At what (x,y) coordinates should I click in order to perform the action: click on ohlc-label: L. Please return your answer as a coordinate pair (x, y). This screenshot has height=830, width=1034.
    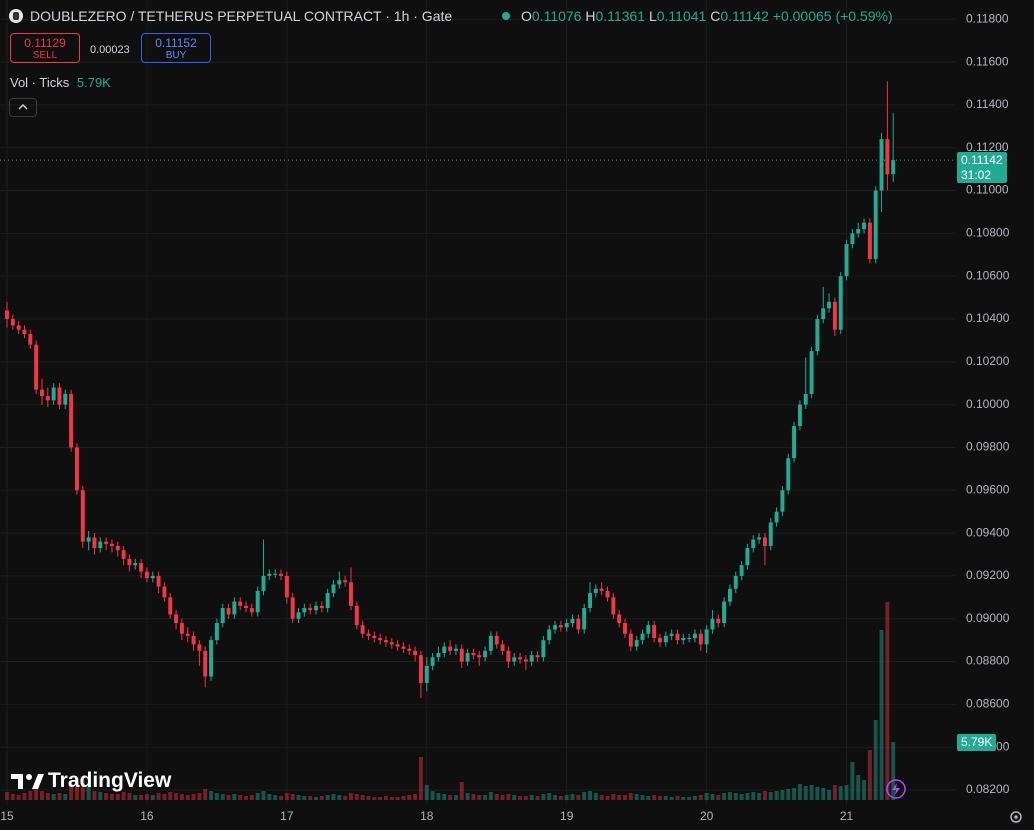
    Looking at the image, I should click on (652, 16).